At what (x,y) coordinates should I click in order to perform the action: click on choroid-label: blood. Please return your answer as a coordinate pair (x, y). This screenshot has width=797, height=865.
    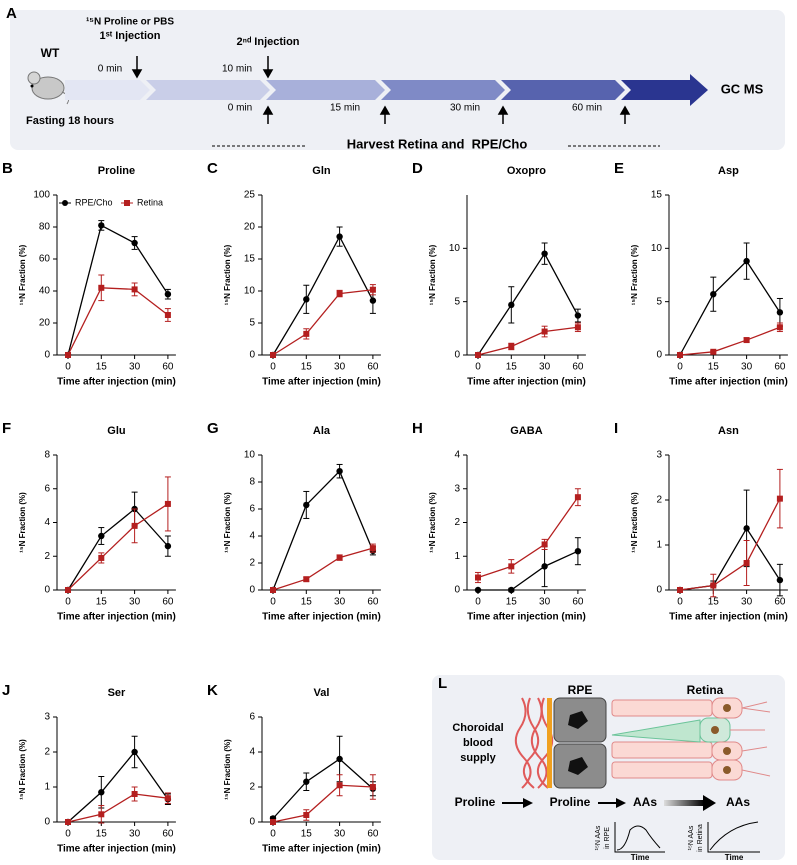
    Looking at the image, I should click on (478, 743).